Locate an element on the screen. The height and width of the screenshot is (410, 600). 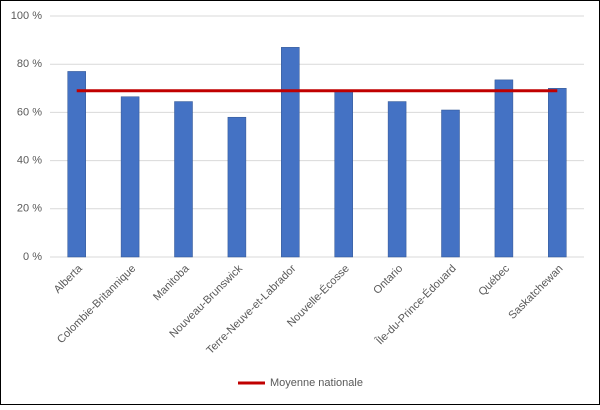
y-tick-label: 20 % is located at coordinates (29, 209).